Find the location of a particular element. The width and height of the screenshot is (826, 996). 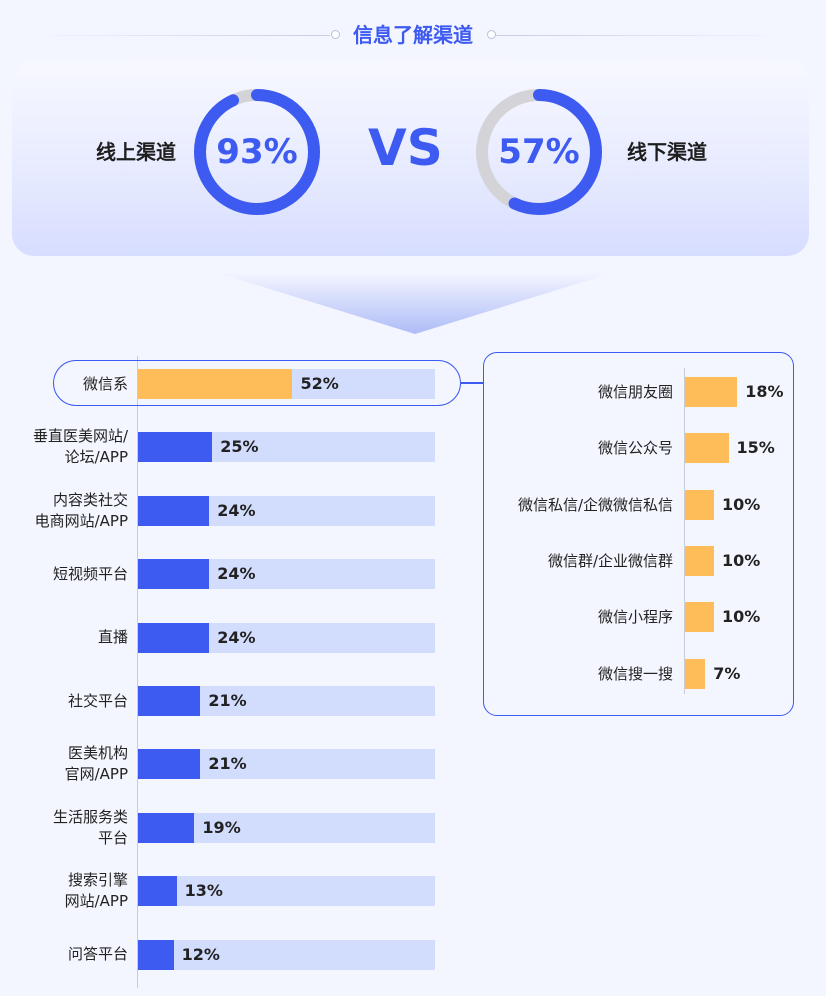

page-title: 信息了解渠道 is located at coordinates (413, 35).